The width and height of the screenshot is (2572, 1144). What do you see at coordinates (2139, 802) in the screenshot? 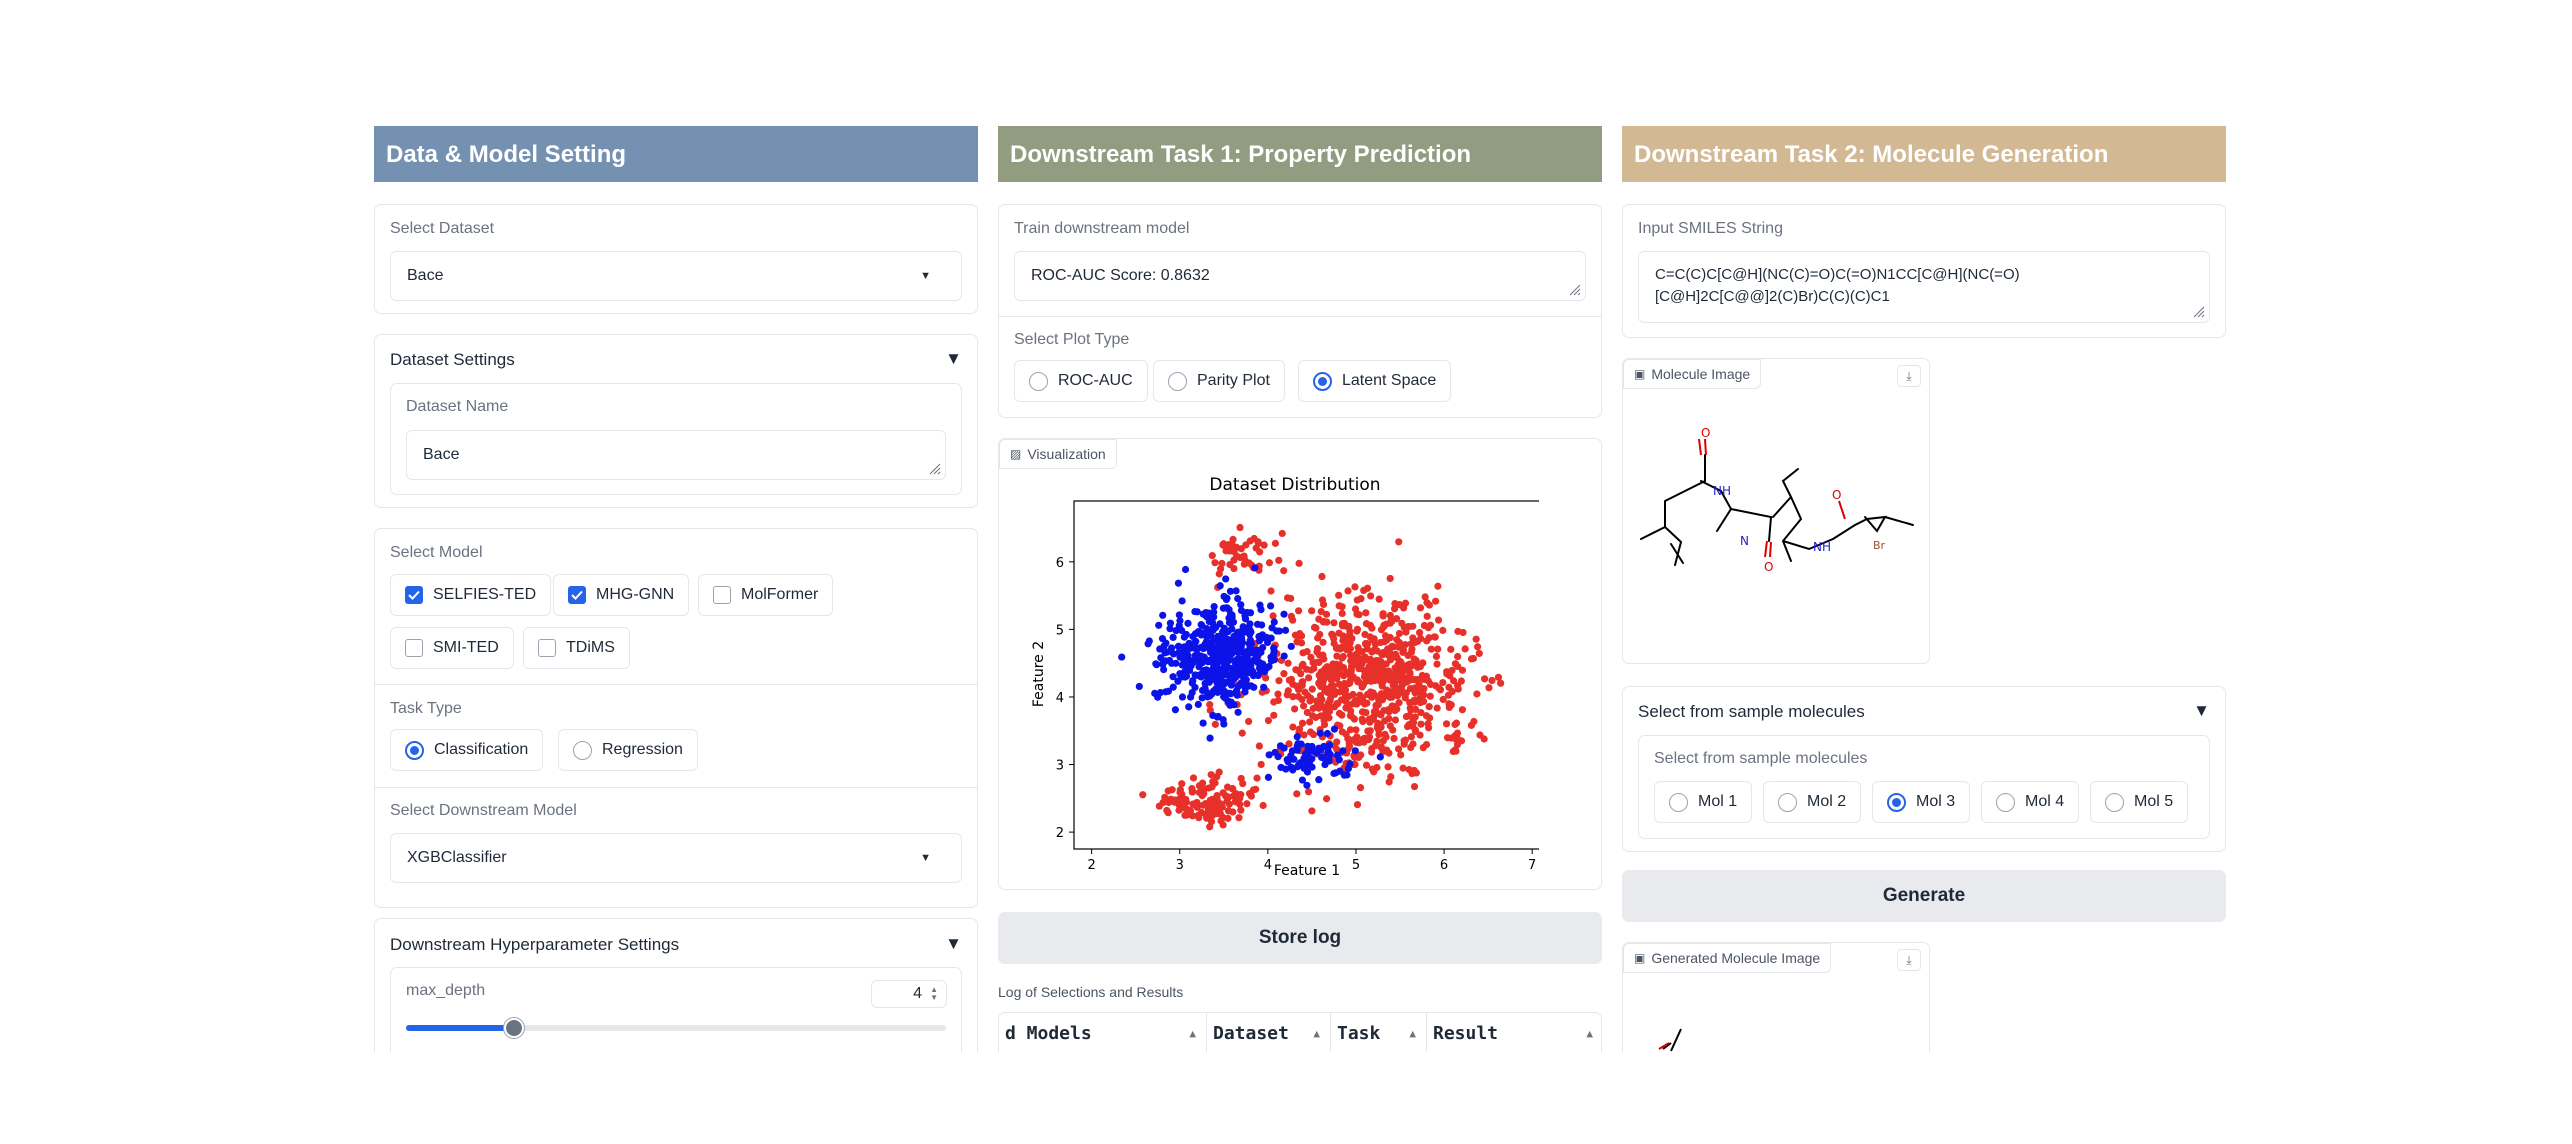
I see `sample-radio-mol-5: Mol 5` at bounding box center [2139, 802].